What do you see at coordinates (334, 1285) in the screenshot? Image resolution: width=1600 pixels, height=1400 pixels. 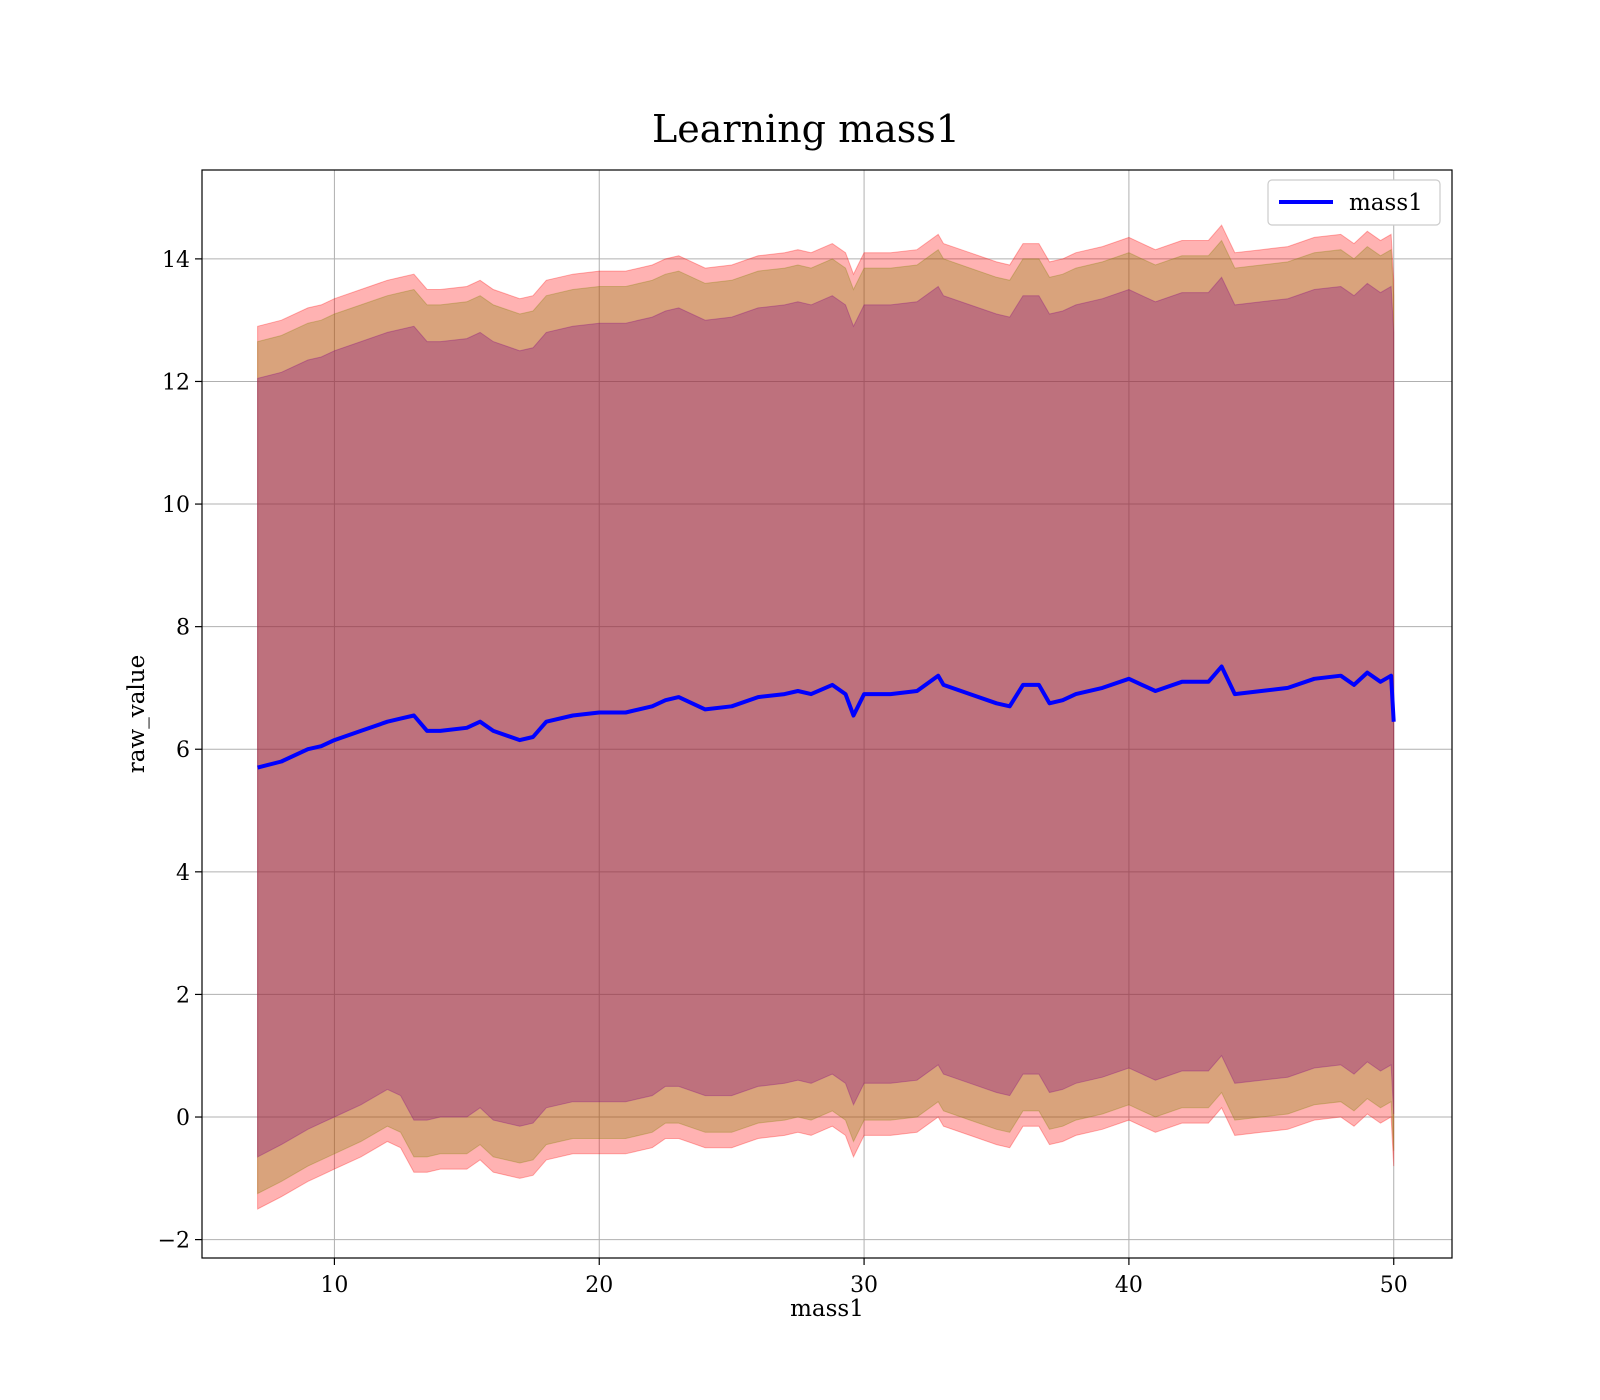 I see `x-tick-label: 10` at bounding box center [334, 1285].